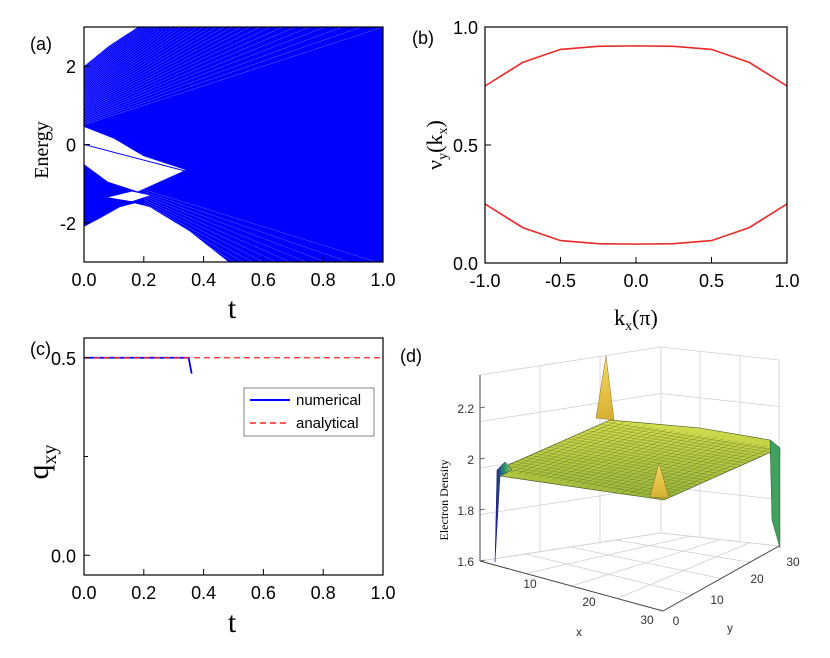 The height and width of the screenshot is (658, 830). Describe the element at coordinates (717, 600) in the screenshot. I see `y-tick-label: 10` at that location.